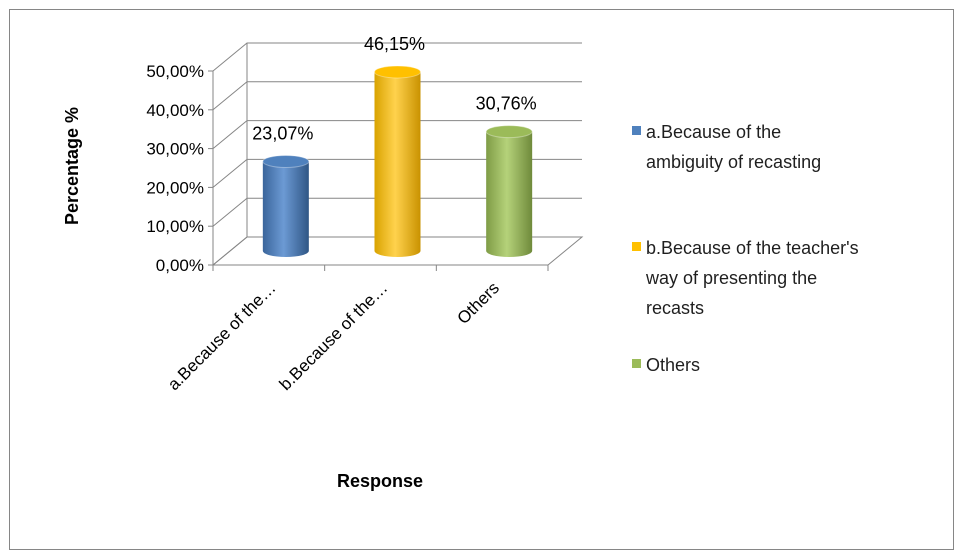  Describe the element at coordinates (714, 132) in the screenshot. I see `legend-label-line: a.Because of the` at that location.